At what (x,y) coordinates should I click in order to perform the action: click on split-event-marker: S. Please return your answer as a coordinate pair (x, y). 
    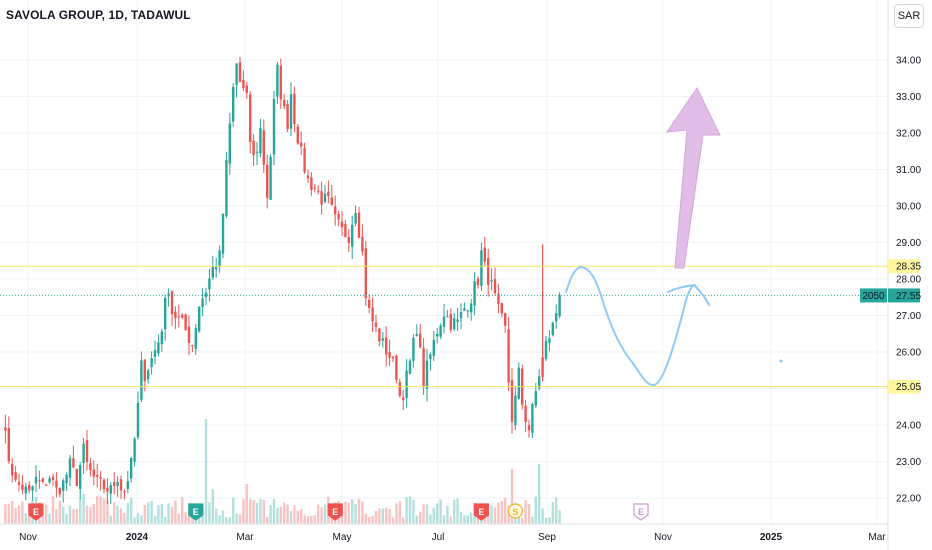
    Looking at the image, I should click on (515, 511).